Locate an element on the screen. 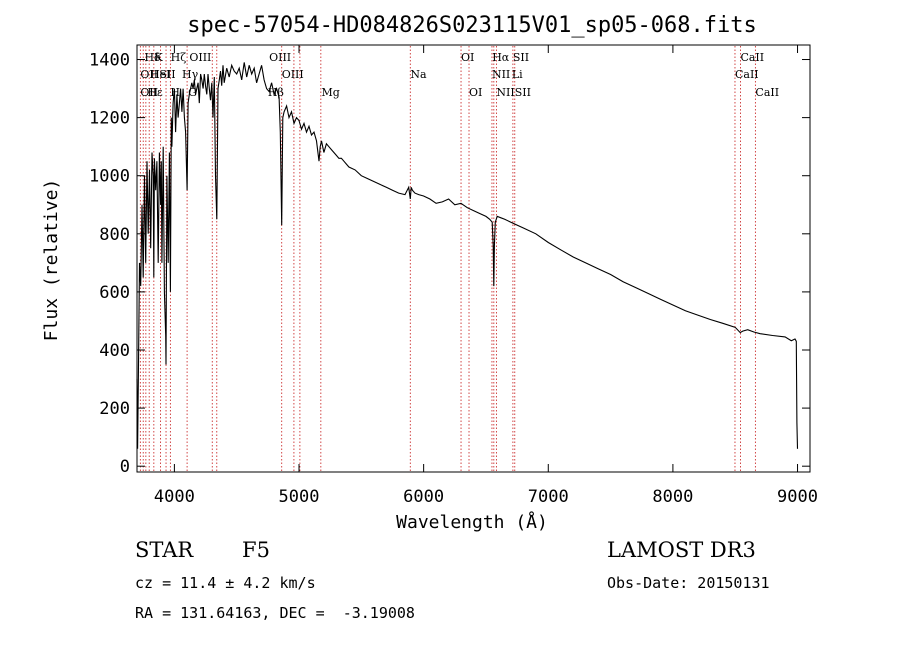 Image resolution: width=900 pixels, height=649 pixels. y-axis-label: Flux (relative) is located at coordinates (51, 260).